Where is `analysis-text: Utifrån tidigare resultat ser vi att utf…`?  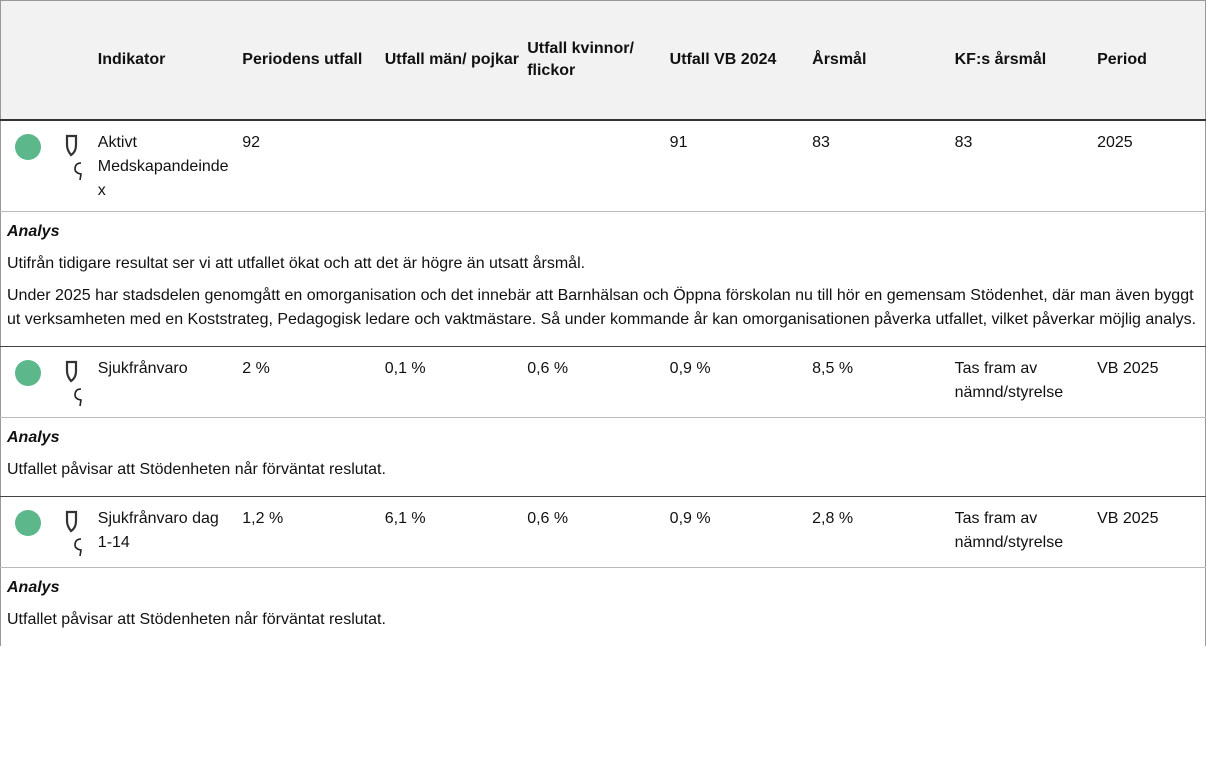 analysis-text: Utifrån tidigare resultat ser vi att utf… is located at coordinates (296, 263).